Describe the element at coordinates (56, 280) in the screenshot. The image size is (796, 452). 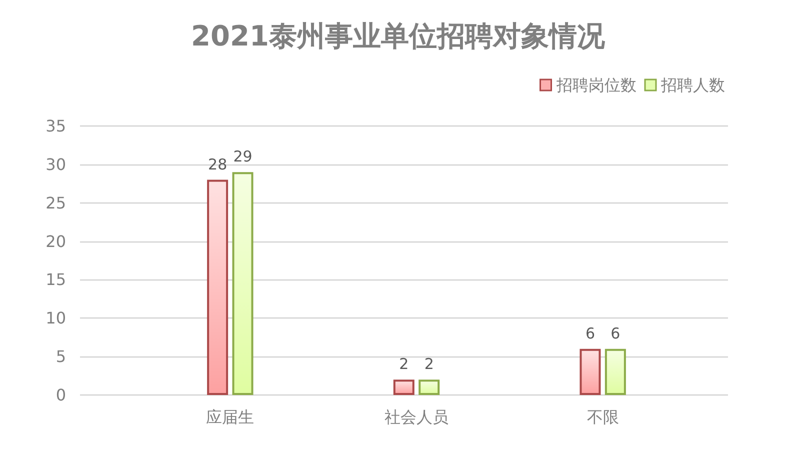
I see `y-tick-label: 15` at that location.